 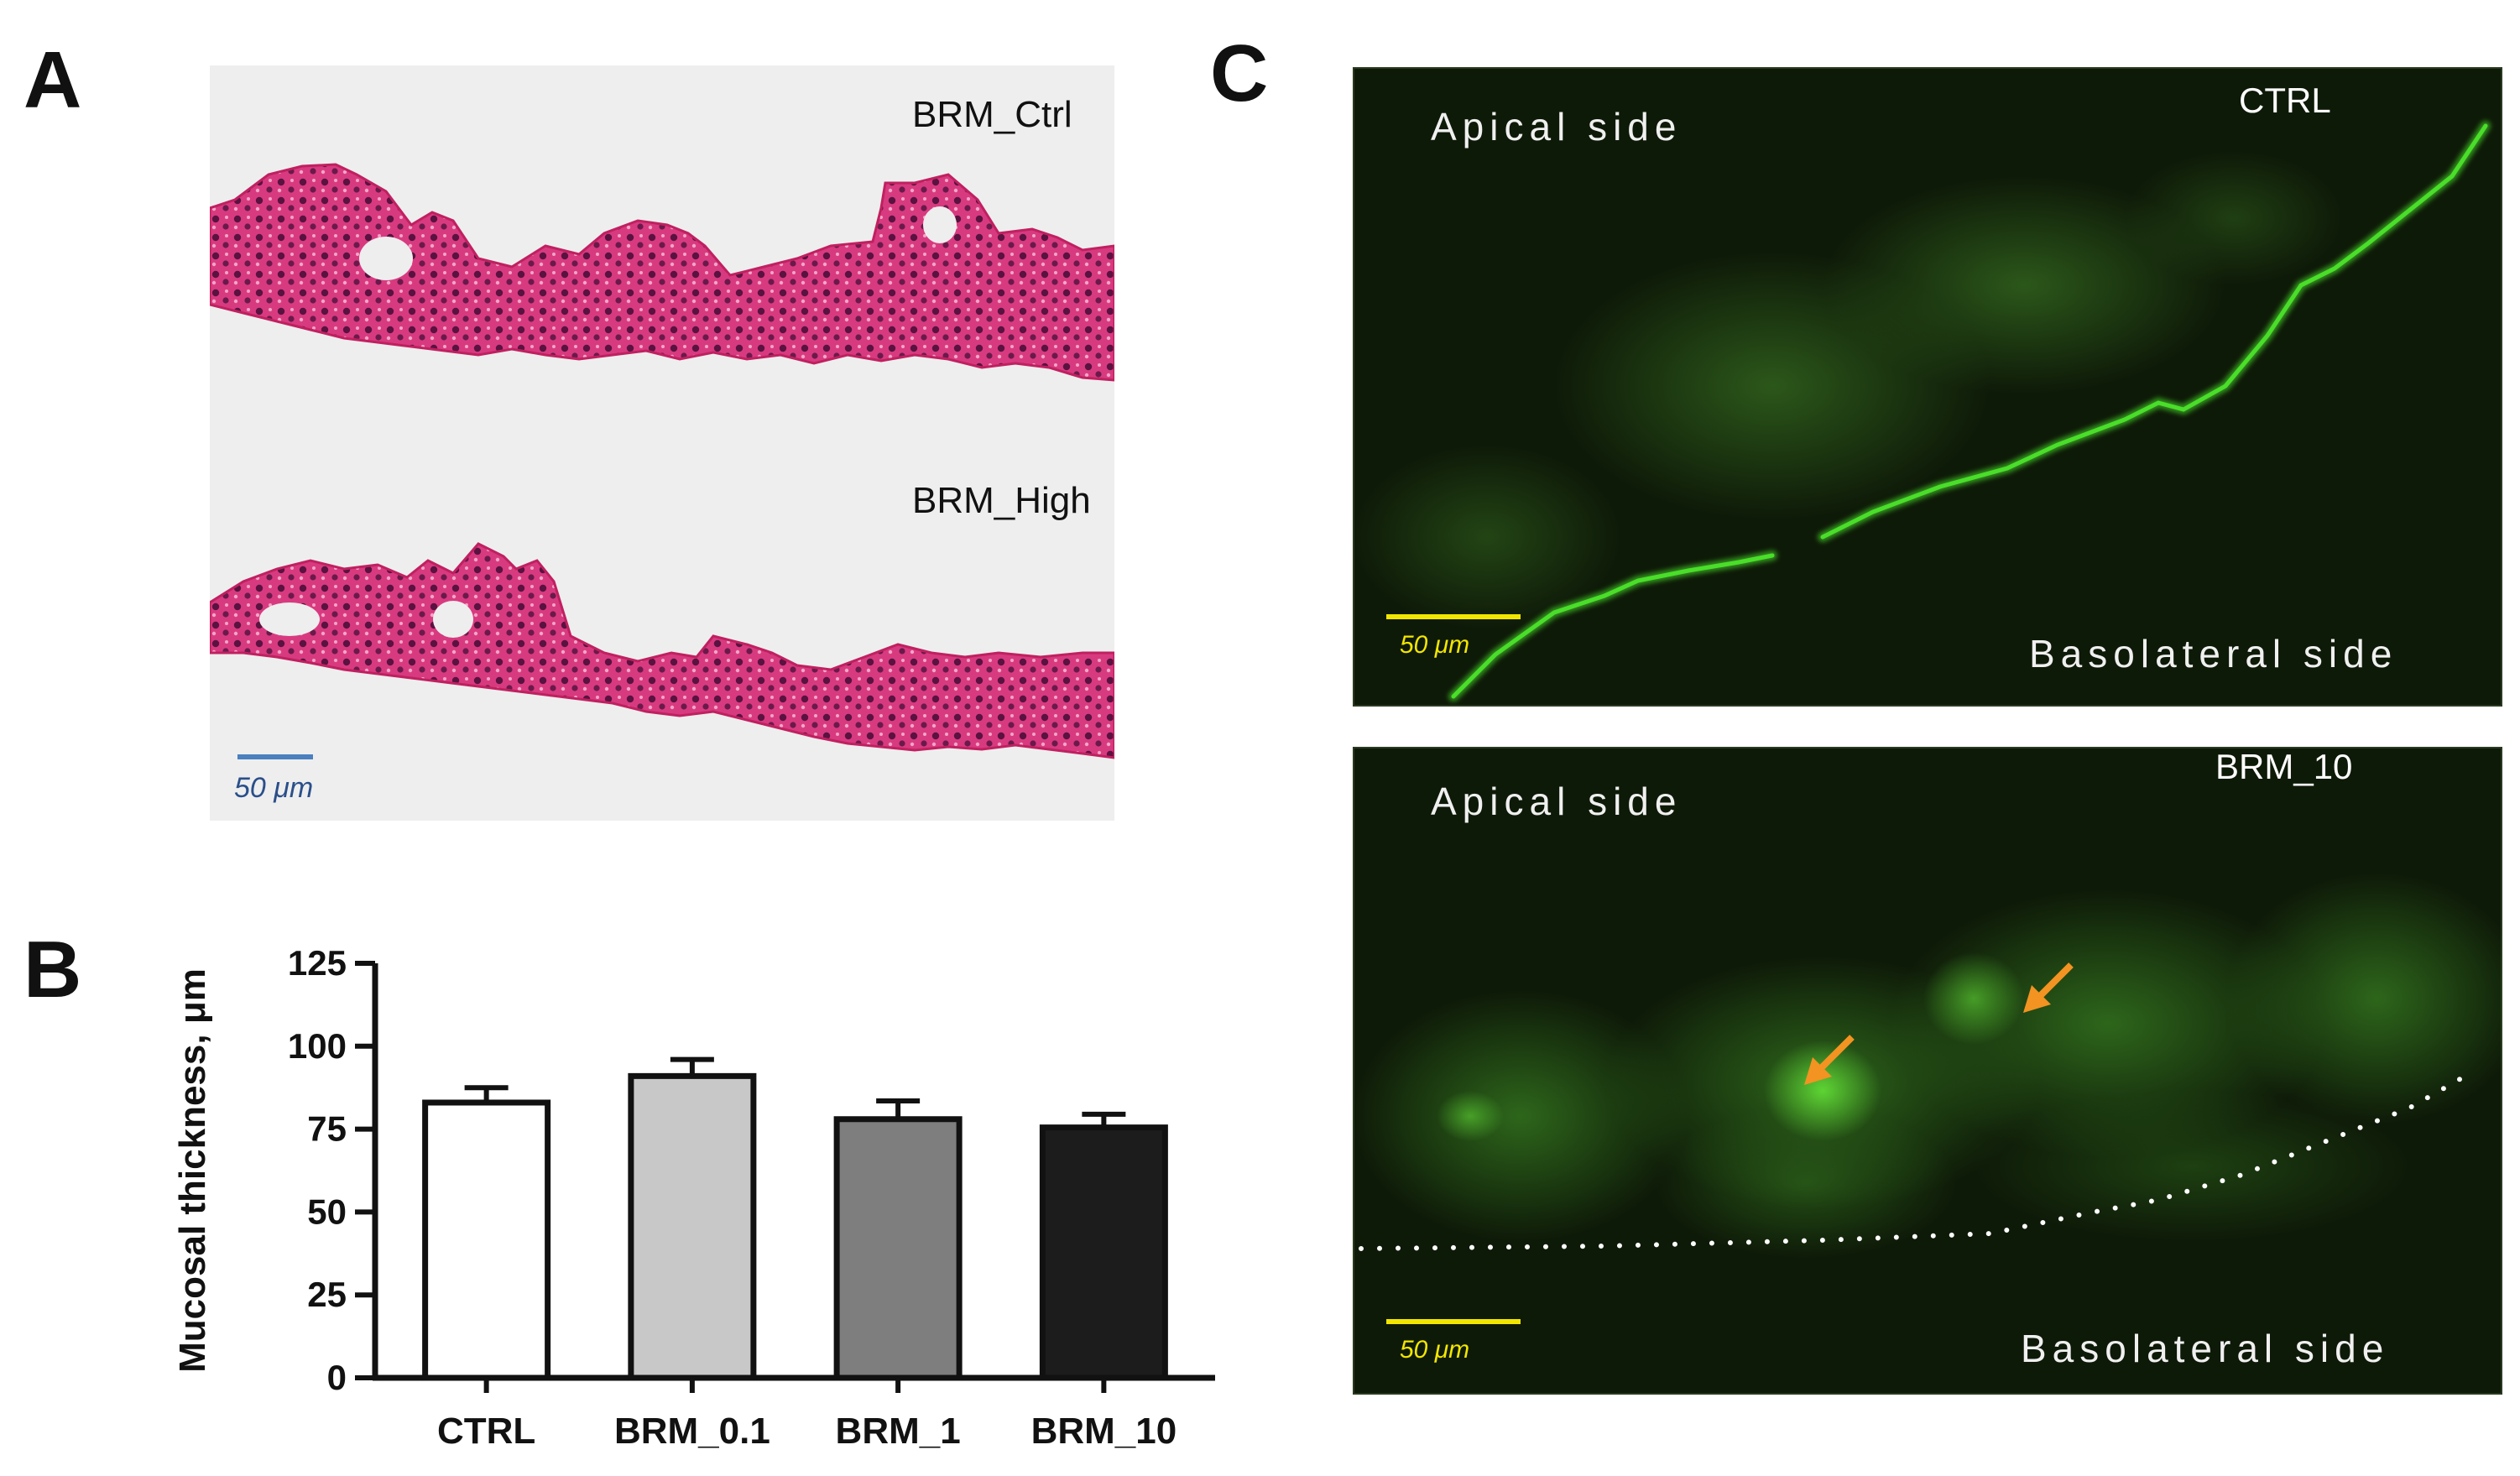 What do you see at coordinates (192, 1170) in the screenshot?
I see `y-axis-title: Mucosal thickness, μm` at bounding box center [192, 1170].